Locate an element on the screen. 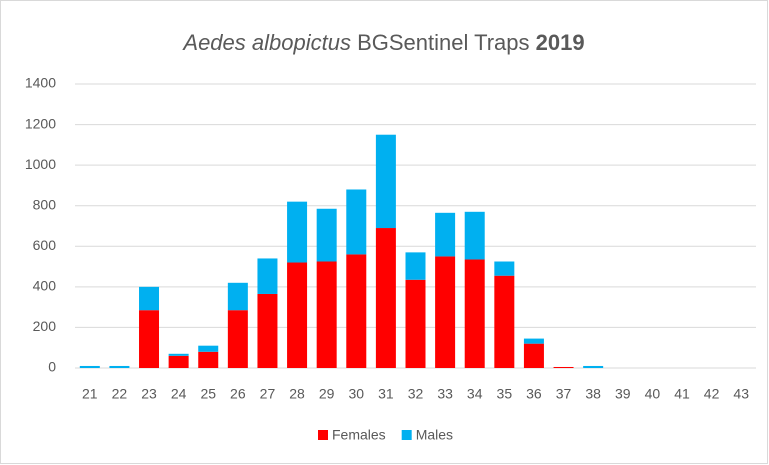  x-tick-label: 29 is located at coordinates (327, 394).